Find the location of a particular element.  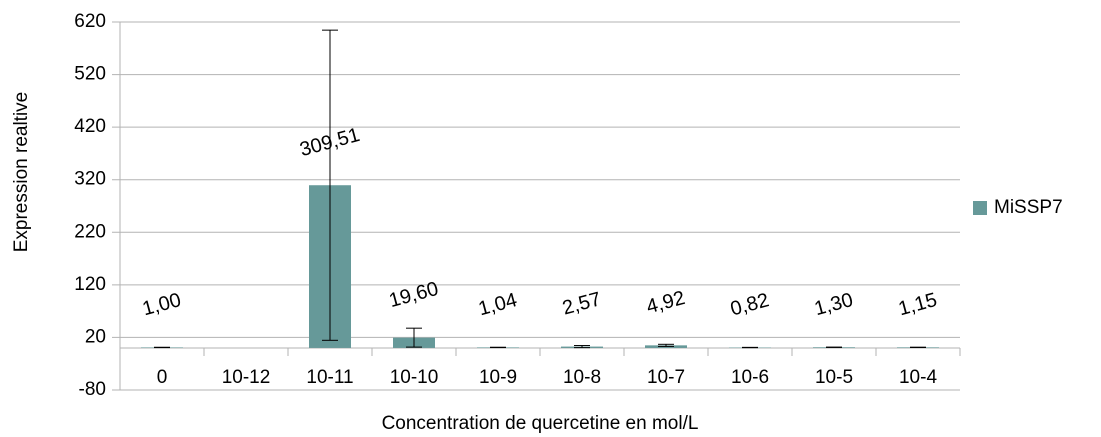

x-tick-label: 10-6 is located at coordinates (750, 377).